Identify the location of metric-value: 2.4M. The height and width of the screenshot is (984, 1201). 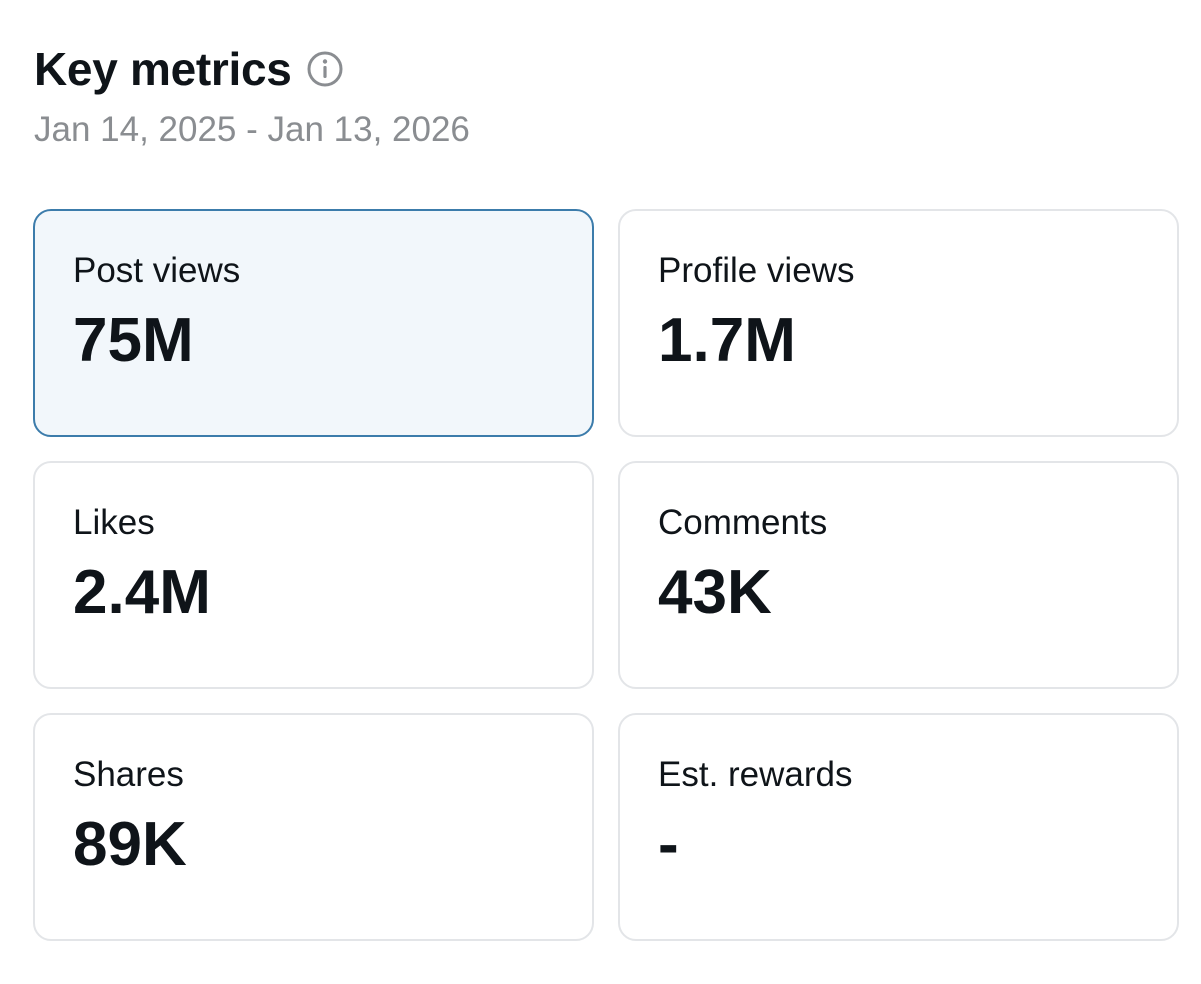
(142, 592).